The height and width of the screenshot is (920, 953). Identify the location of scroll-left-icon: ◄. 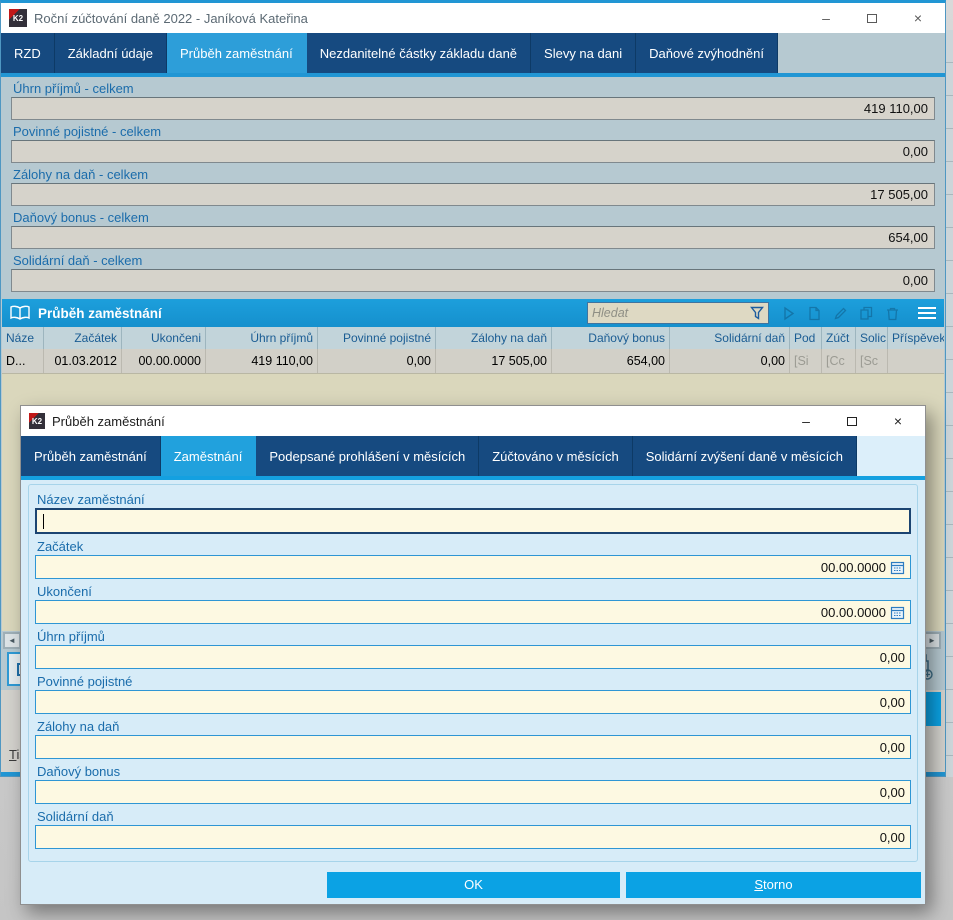
(12, 640).